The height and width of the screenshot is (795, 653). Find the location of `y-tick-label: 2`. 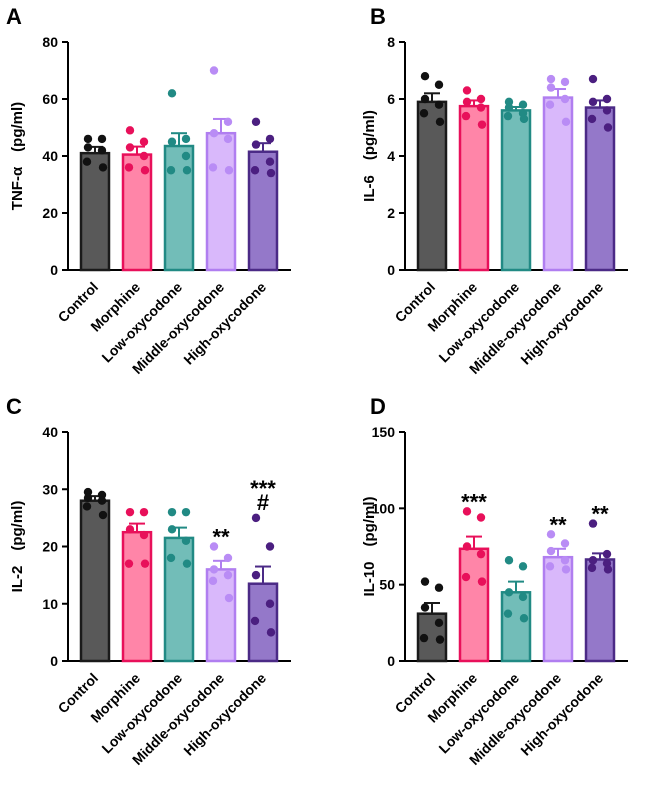

y-tick-label: 2 is located at coordinates (391, 213).